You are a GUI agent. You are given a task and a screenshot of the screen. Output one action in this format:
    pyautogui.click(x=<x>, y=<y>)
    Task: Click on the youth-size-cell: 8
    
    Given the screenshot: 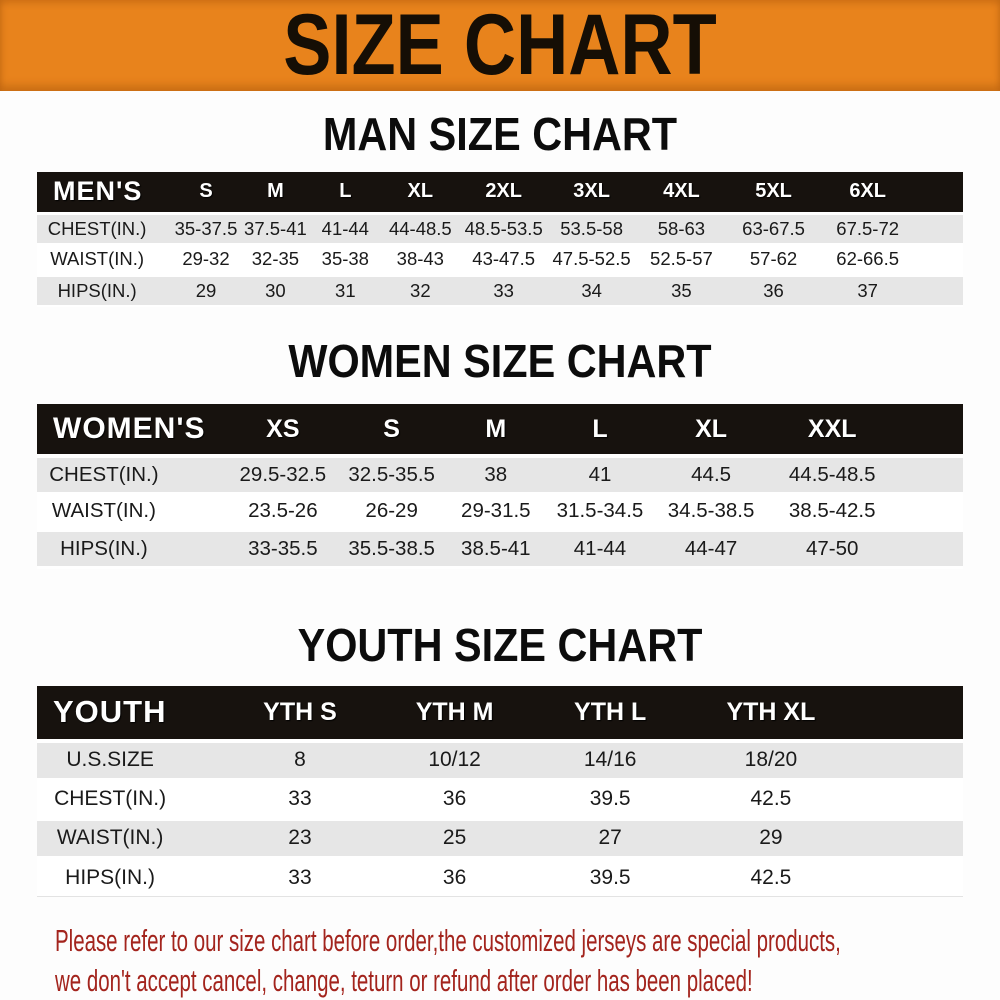 What is the action you would take?
    pyautogui.click(x=300, y=759)
    